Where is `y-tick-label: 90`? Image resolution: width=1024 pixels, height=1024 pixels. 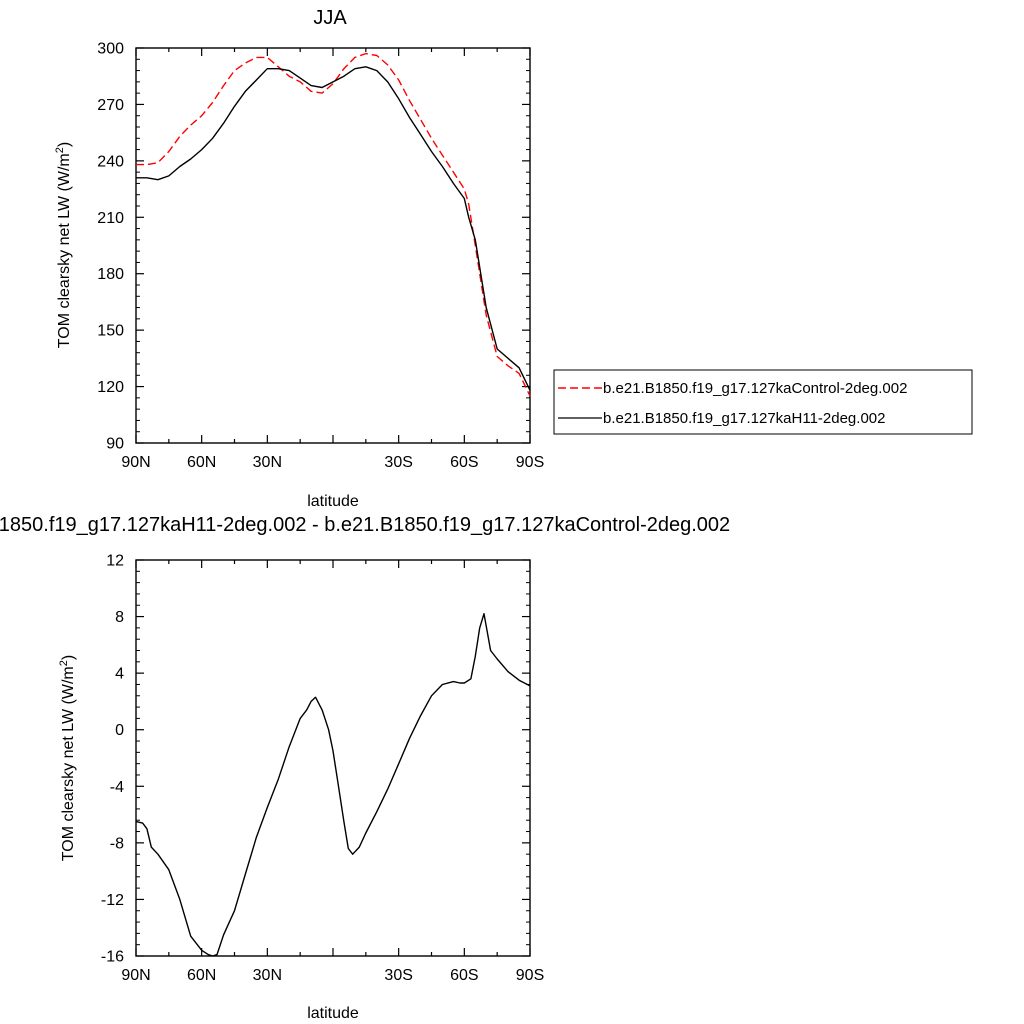
y-tick-label: 90 is located at coordinates (115, 444).